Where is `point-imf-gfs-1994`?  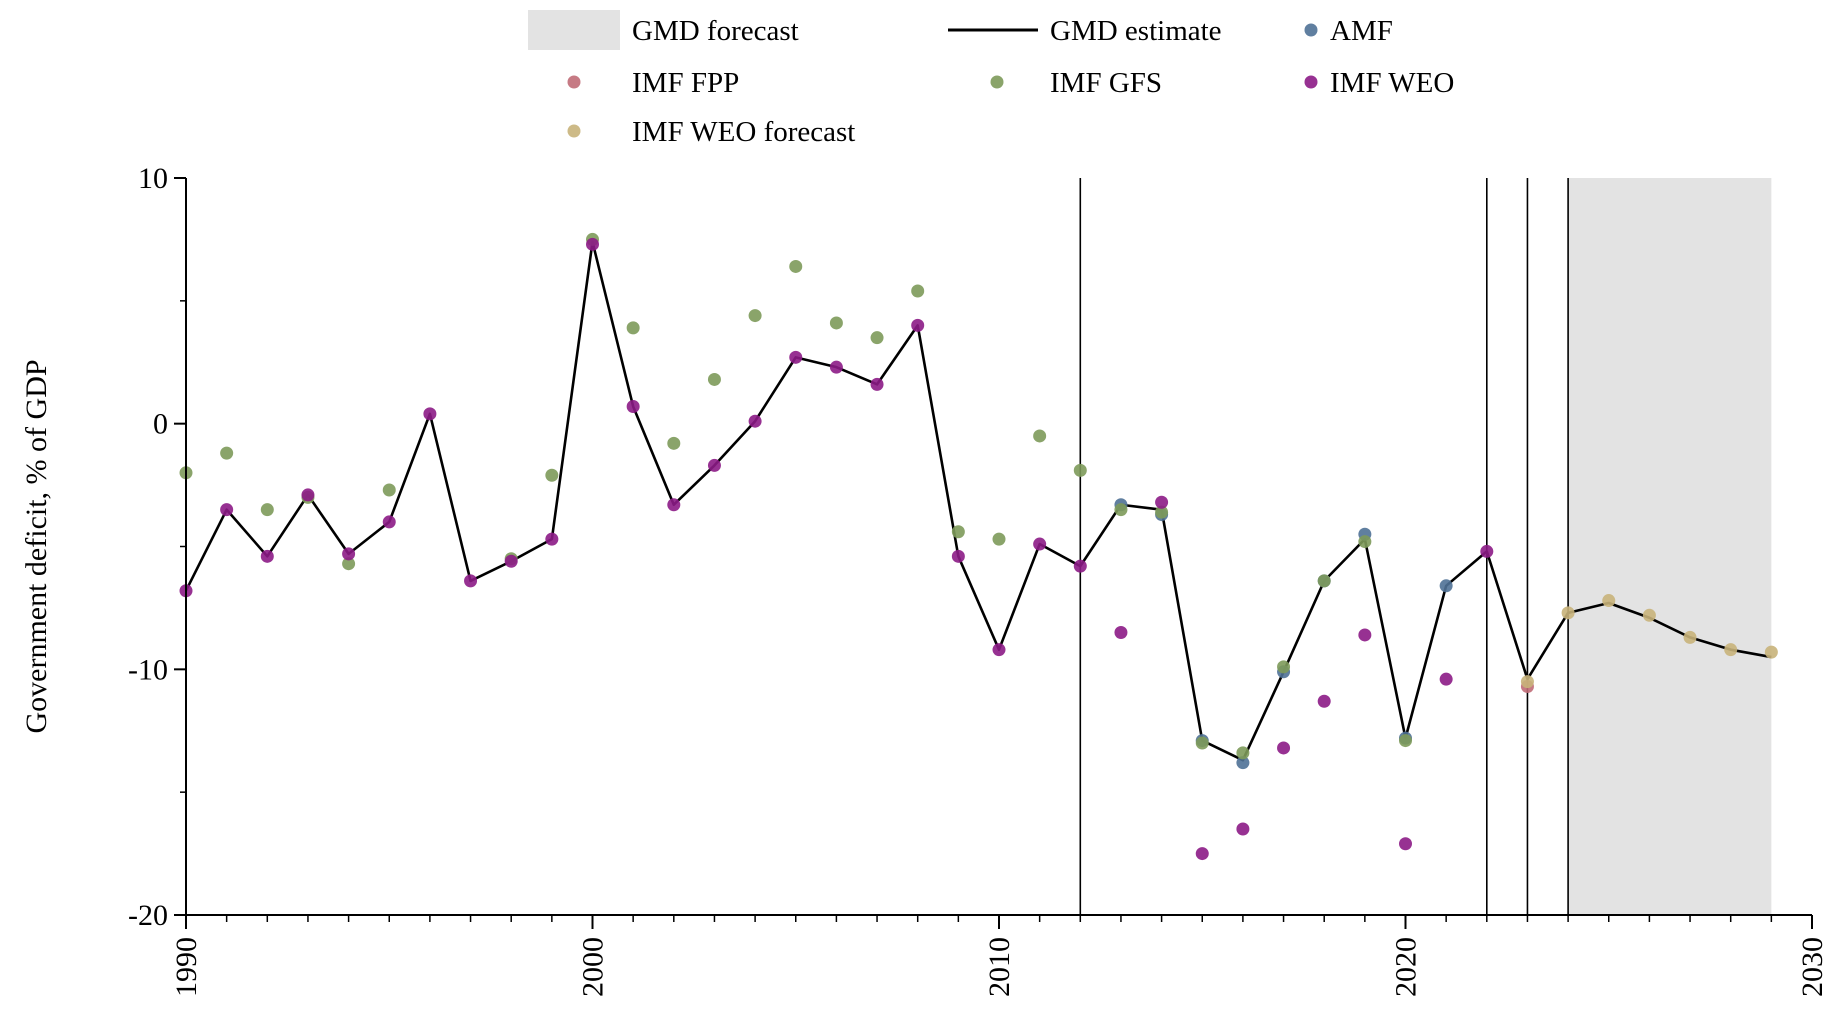
point-imf-gfs-1994 is located at coordinates (349, 564).